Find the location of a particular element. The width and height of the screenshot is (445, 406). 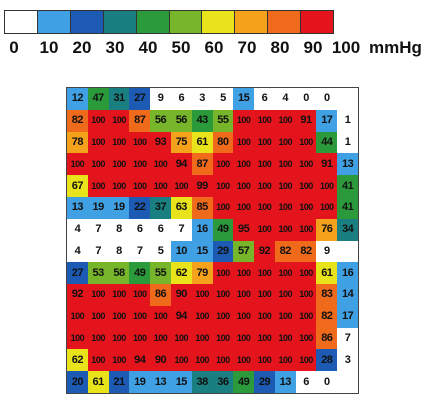

heatmap-cell: 29 is located at coordinates (223, 251).